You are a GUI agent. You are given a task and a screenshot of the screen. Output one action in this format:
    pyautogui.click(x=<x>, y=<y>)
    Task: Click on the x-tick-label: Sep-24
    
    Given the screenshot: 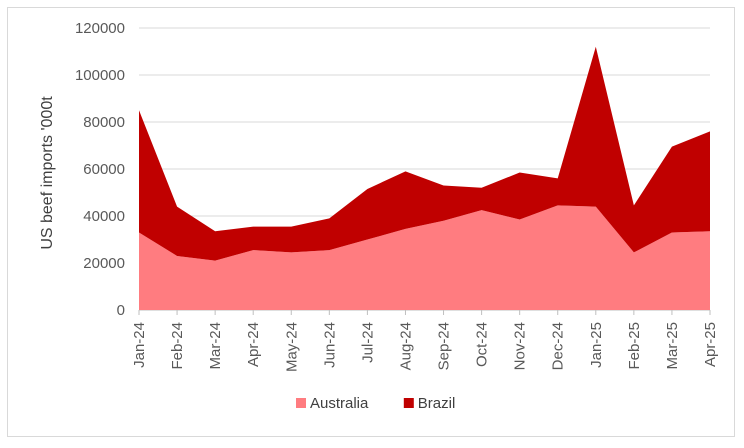 What is the action you would take?
    pyautogui.click(x=444, y=346)
    